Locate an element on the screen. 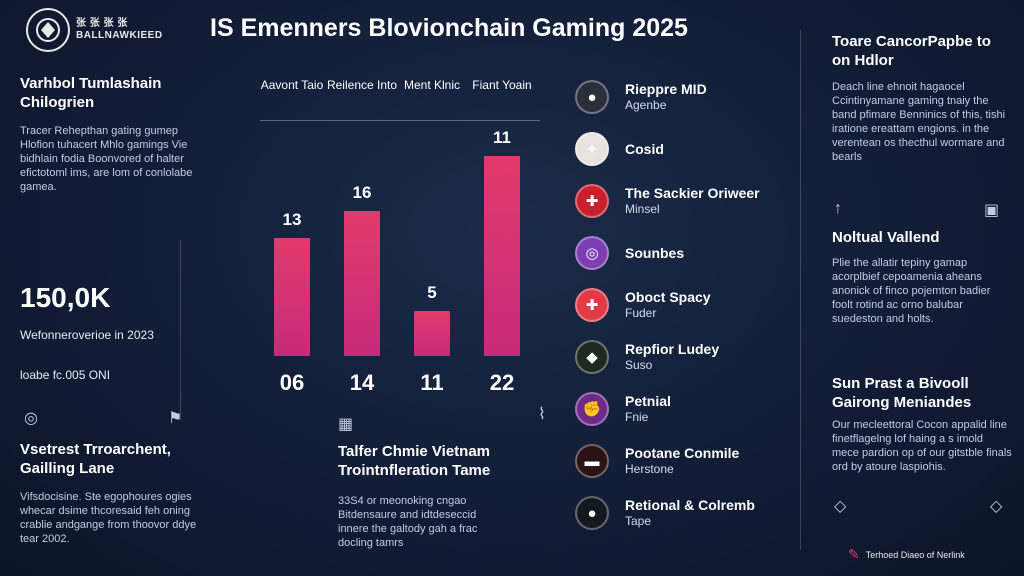 The width and height of the screenshot is (1024, 576). right-section2-title: Noltual Vallend is located at coordinates (886, 237).